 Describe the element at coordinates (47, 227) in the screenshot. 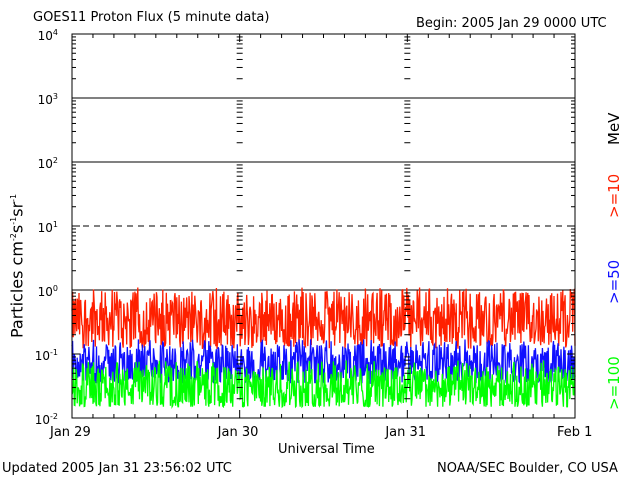

I see `y-tick-label: 101` at that location.